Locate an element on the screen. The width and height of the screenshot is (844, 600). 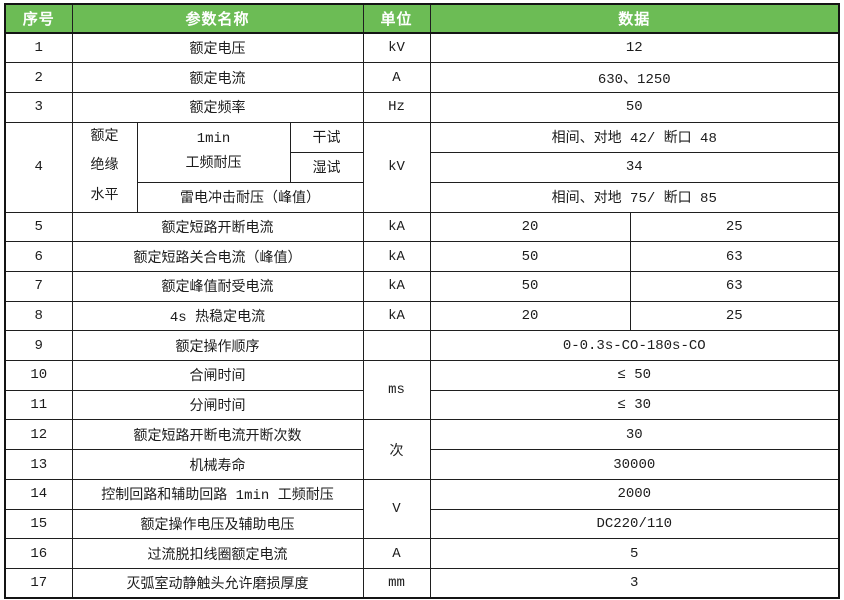
table-row: 11 分闸时间 ≤ 30 is located at coordinates (422, 405).